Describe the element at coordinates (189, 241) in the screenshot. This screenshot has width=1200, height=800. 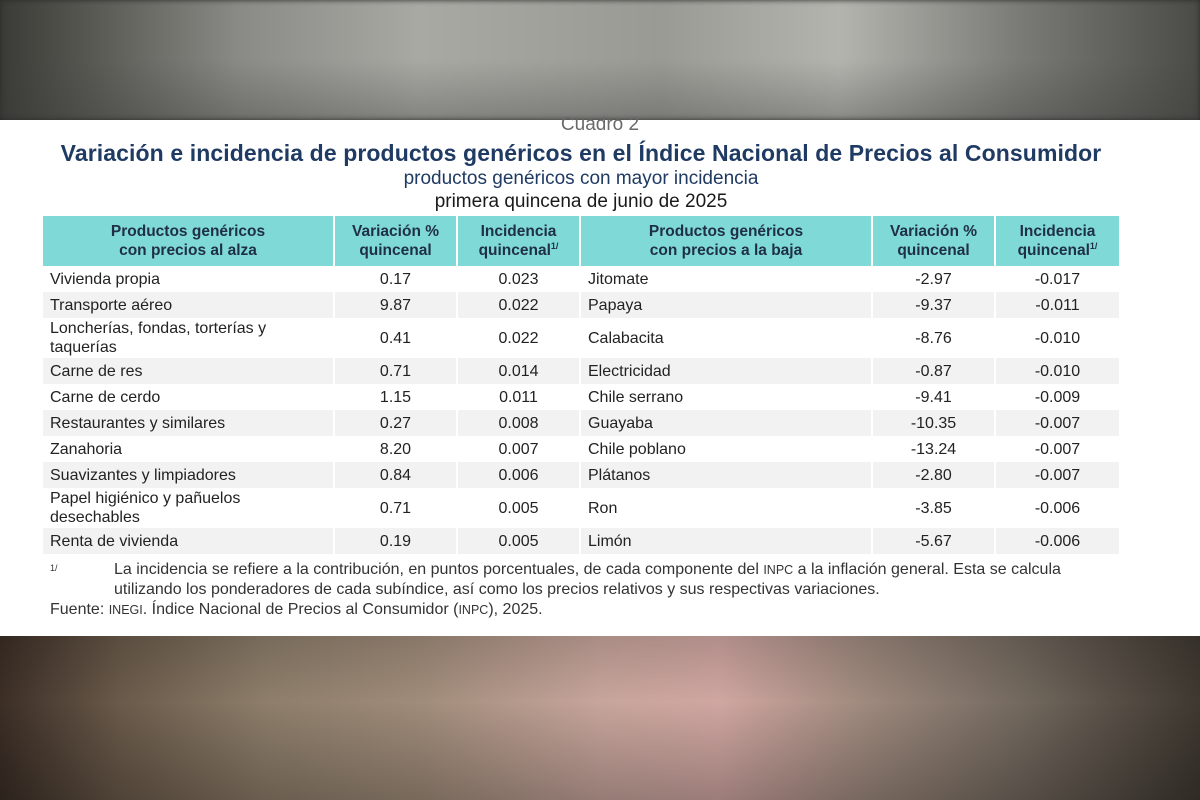
I see `header-products-up: Productos genéricos con precios al alza` at that location.